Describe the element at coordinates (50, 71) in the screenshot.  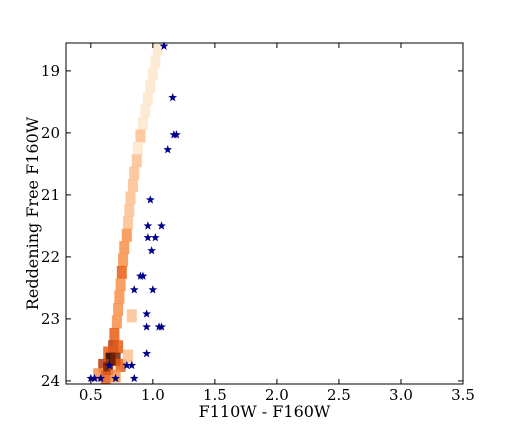
I see `y-tick-label: 19` at that location.